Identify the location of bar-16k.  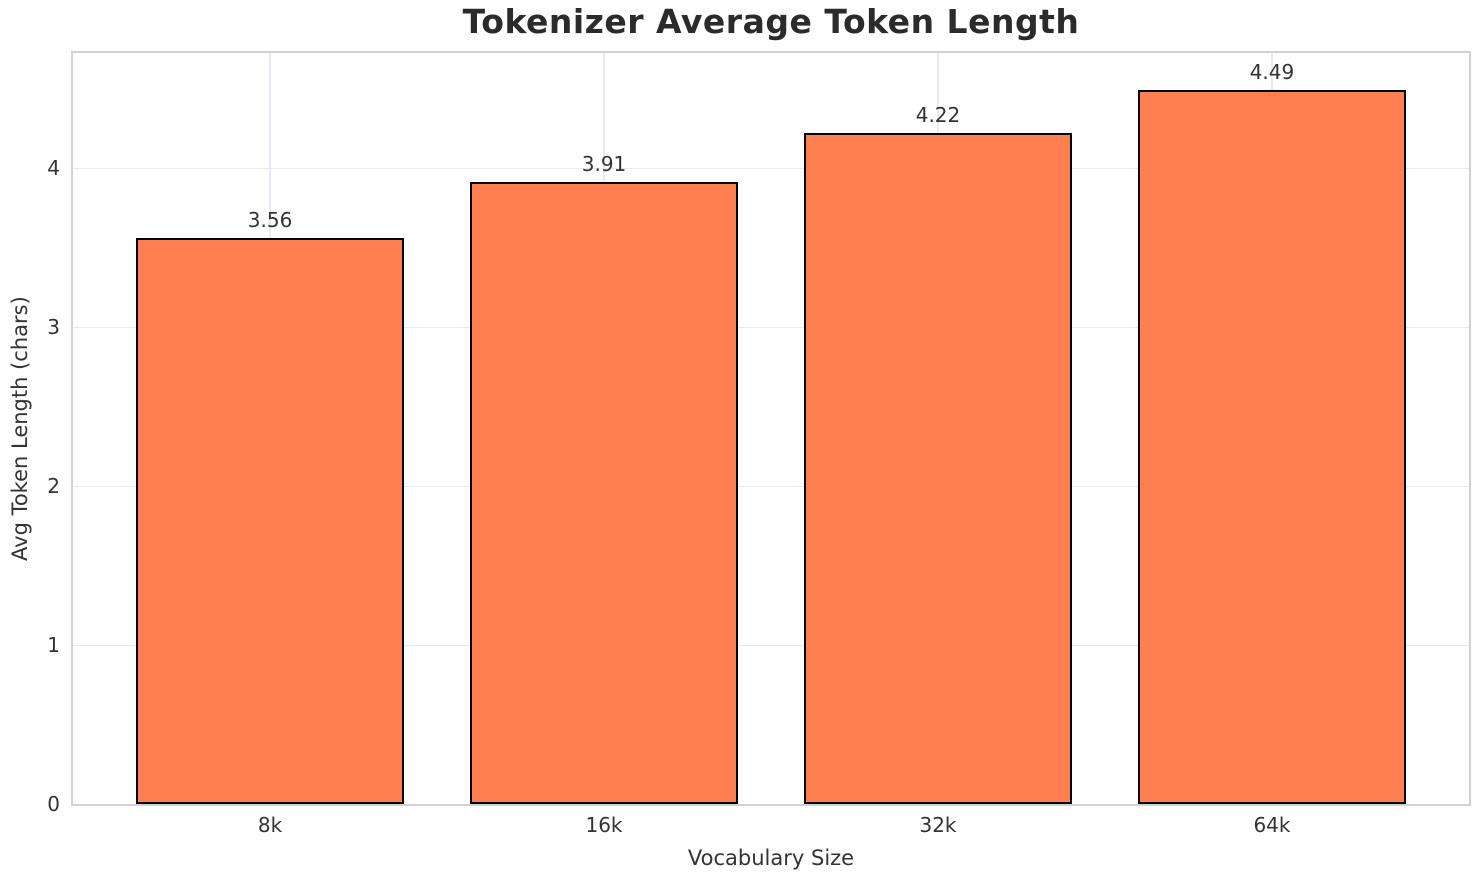
(604, 492).